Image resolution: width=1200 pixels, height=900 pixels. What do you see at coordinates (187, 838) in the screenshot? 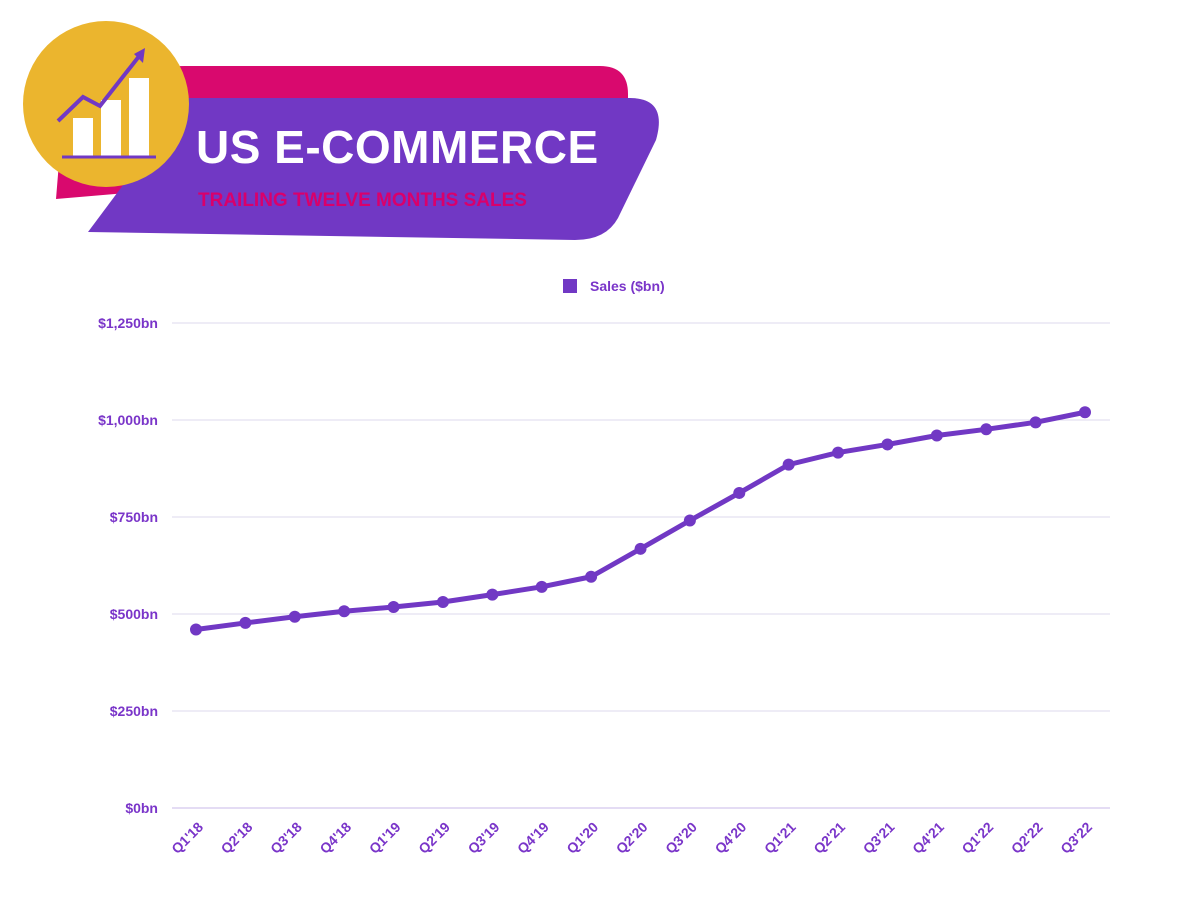
I see `x-tick-label: Q1'18` at bounding box center [187, 838].